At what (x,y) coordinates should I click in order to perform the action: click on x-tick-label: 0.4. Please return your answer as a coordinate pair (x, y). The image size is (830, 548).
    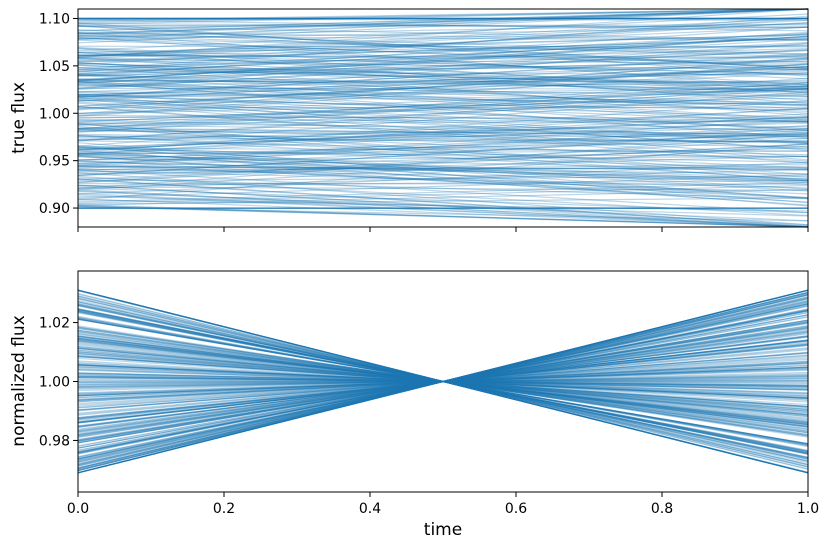
    Looking at the image, I should click on (370, 509).